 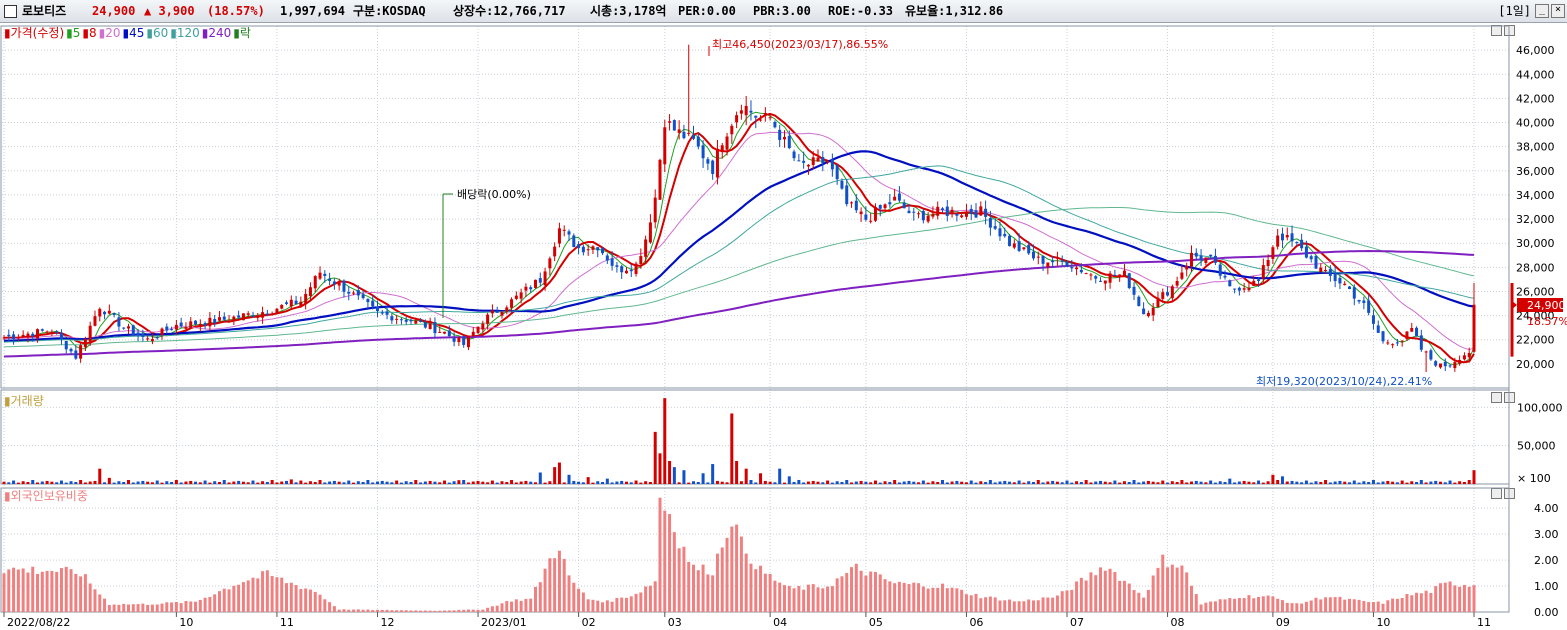 What do you see at coordinates (157, 33) in the screenshot?
I see `legend-item-5: ▮60` at bounding box center [157, 33].